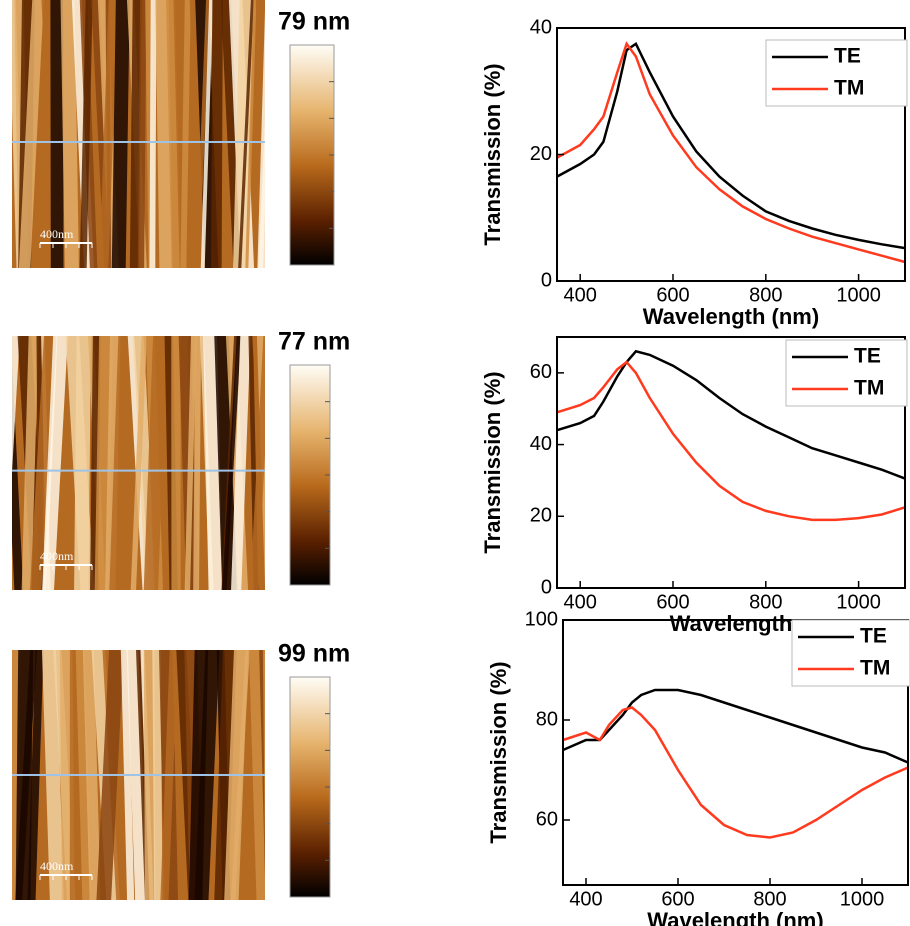  I want to click on y-tick-label: 80, so click(547, 719).